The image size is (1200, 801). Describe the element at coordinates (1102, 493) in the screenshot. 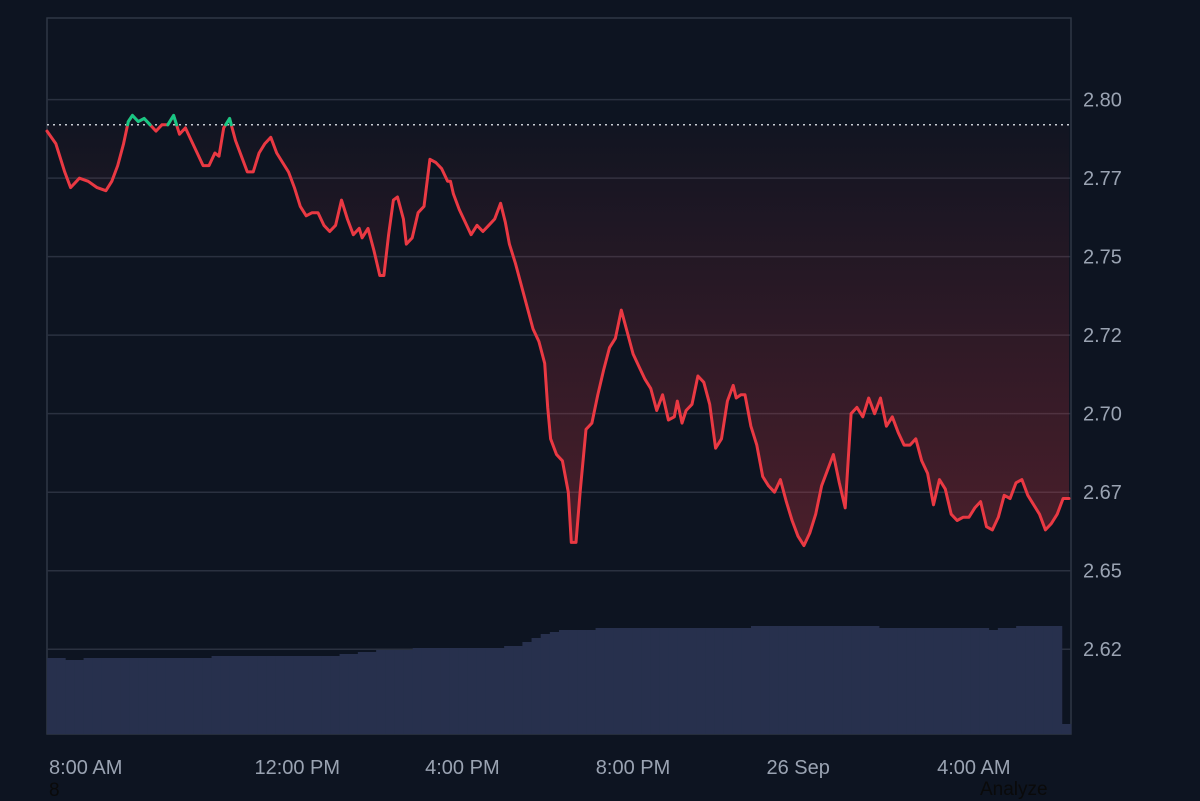

I see `y-tick-label: 2.67` at that location.